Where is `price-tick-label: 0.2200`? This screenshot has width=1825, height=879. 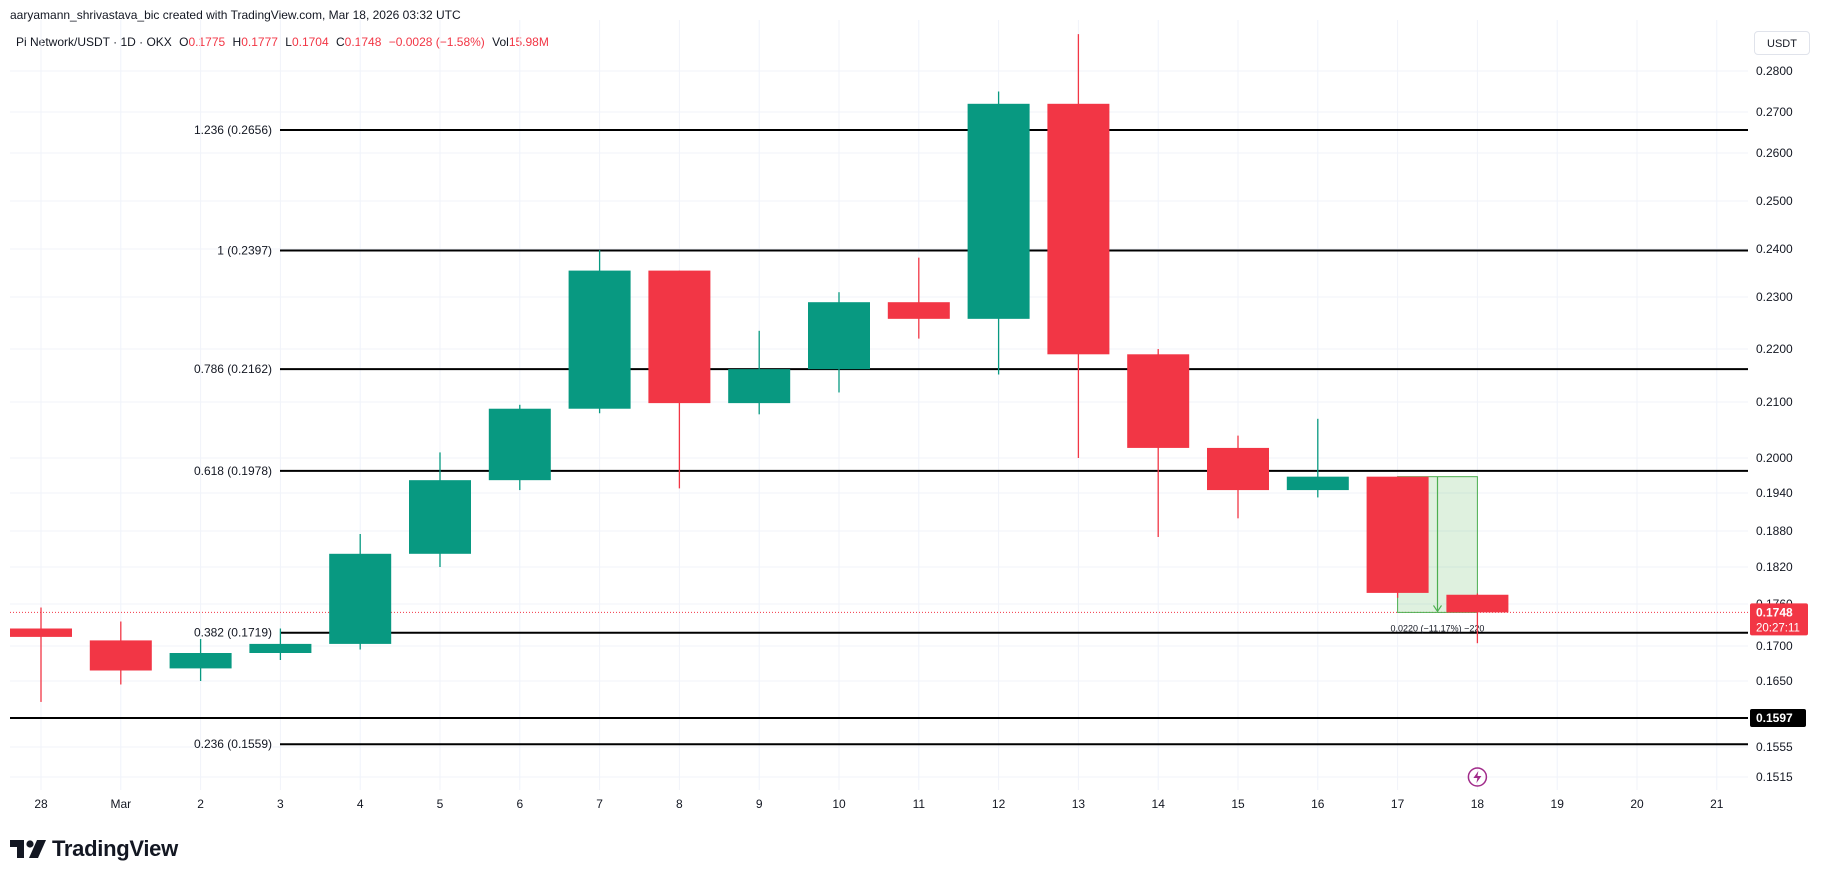 price-tick-label: 0.2200 is located at coordinates (1774, 349).